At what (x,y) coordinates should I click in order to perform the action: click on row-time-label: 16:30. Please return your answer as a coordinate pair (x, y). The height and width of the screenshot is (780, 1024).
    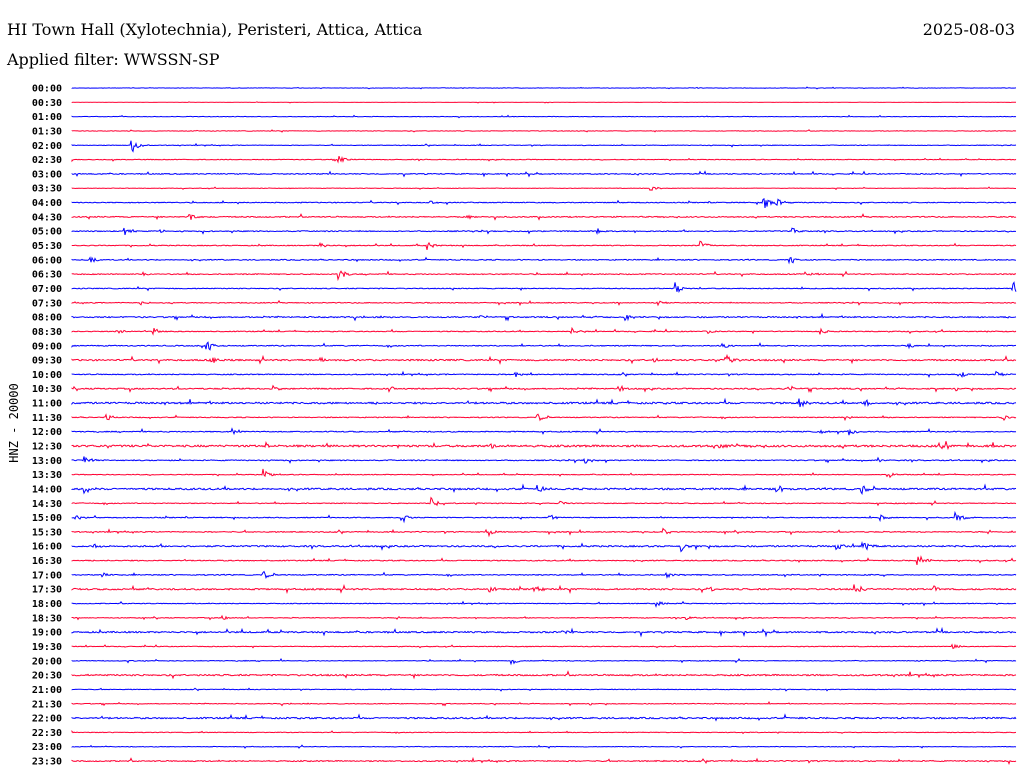
    Looking at the image, I should click on (47, 561).